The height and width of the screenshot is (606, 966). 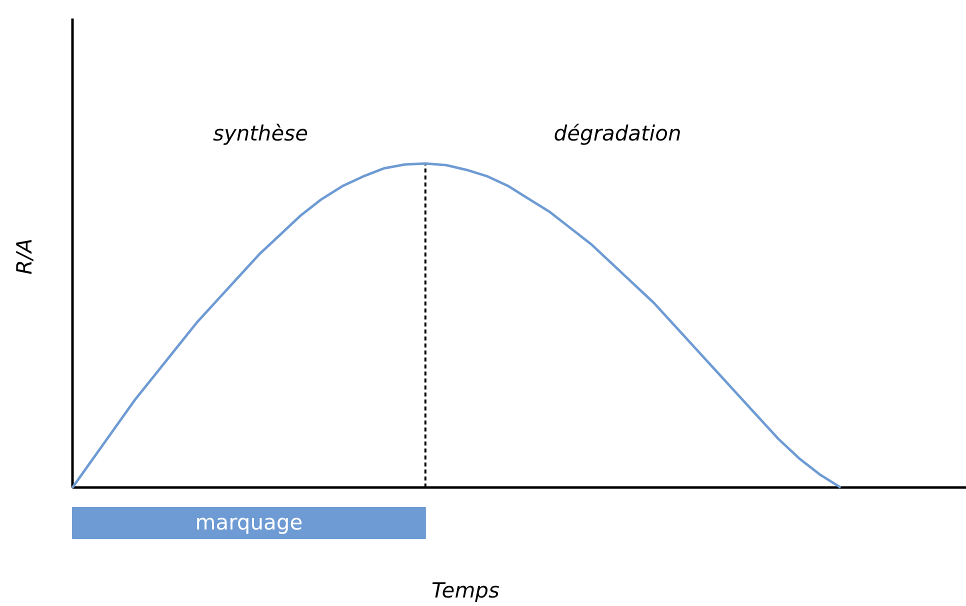 I want to click on text: dégradation, so click(x=618, y=134).